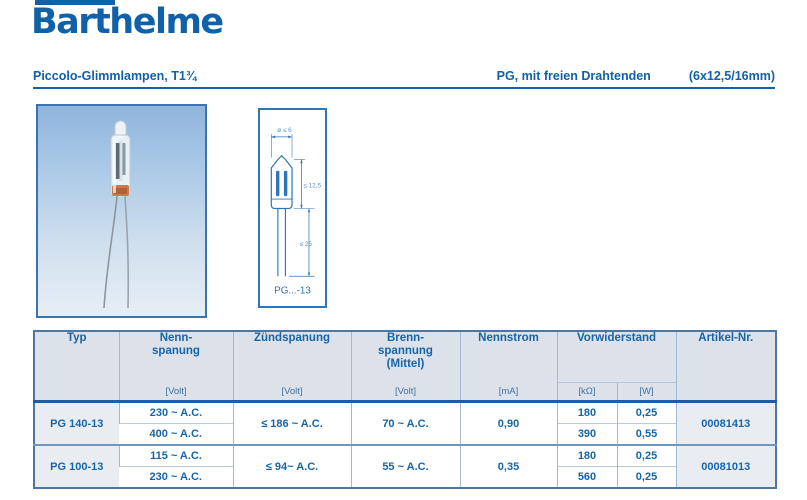  What do you see at coordinates (586, 477) in the screenshot?
I see `cell-vorwiderstand-kohm: 560` at bounding box center [586, 477].